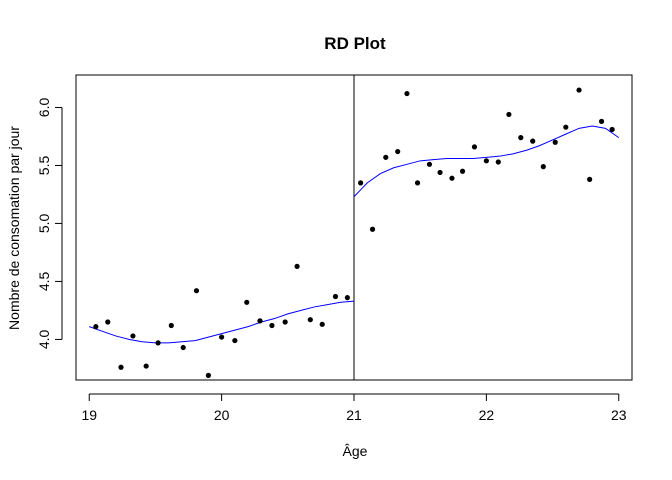 This screenshot has width=672, height=480. Describe the element at coordinates (355, 43) in the screenshot. I see `chart-title: RD Plot` at that location.